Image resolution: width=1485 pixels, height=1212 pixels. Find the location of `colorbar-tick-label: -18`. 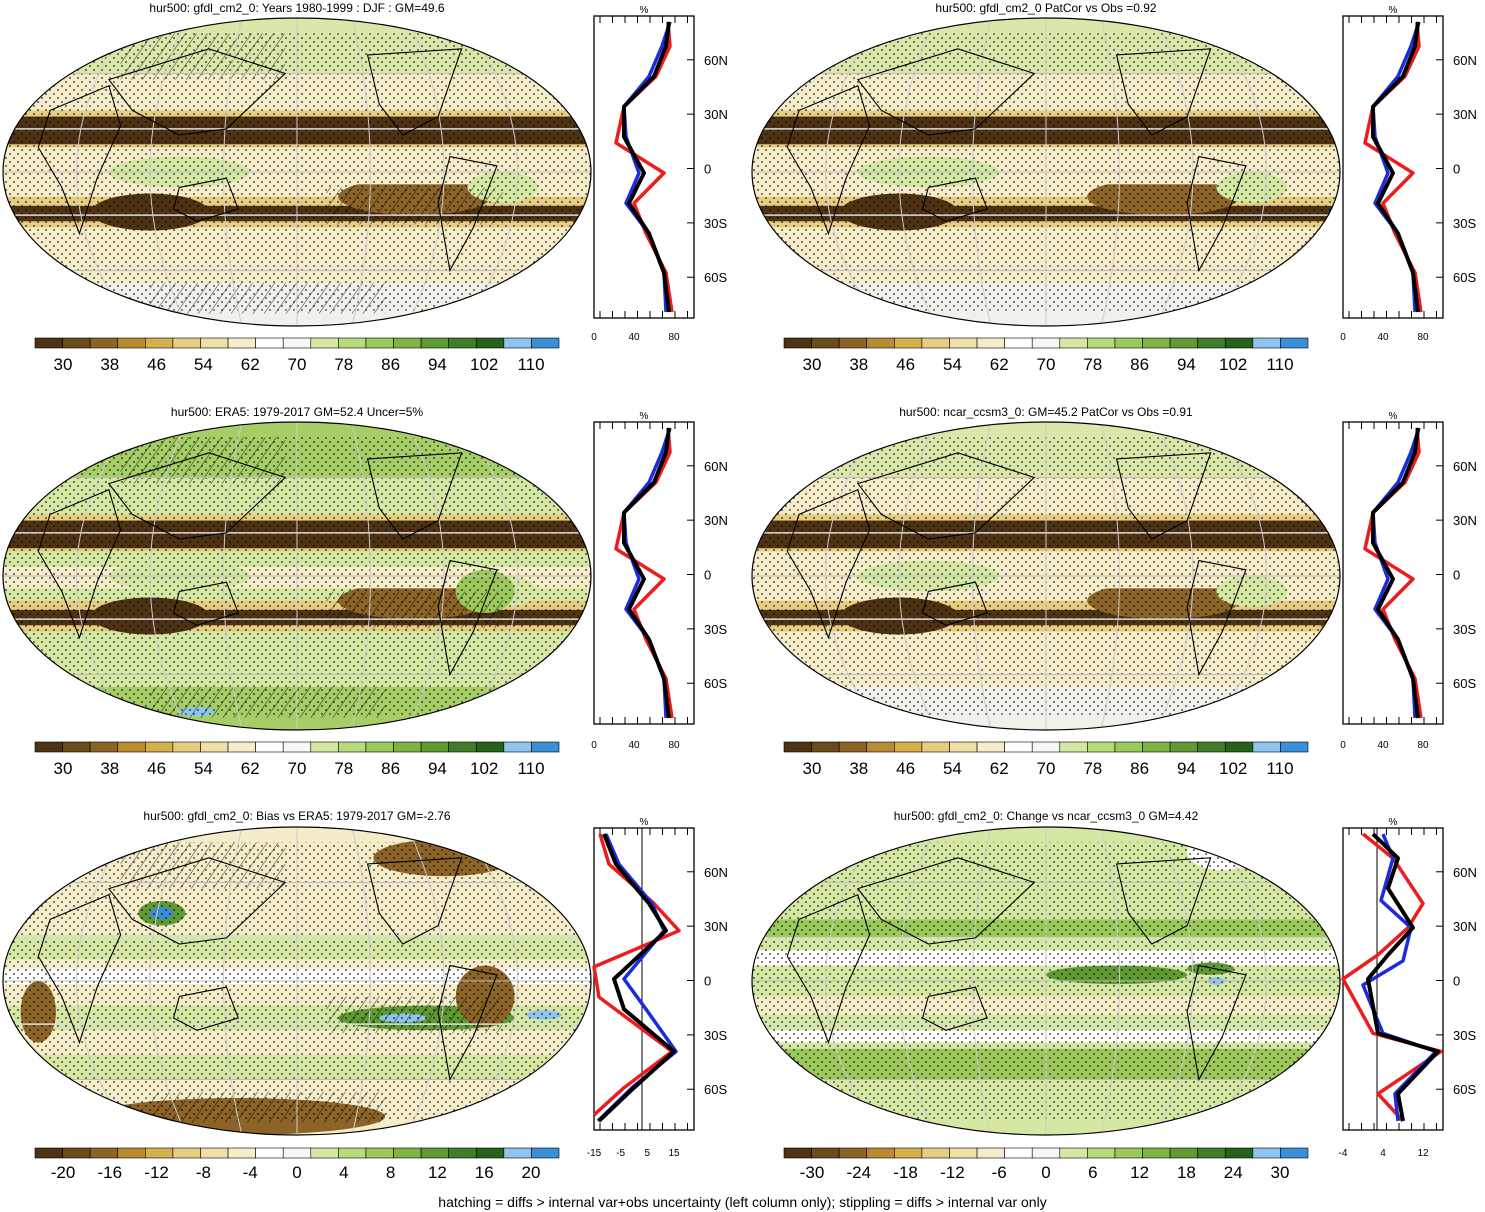

colorbar-tick-label: -18 is located at coordinates (905, 1172).